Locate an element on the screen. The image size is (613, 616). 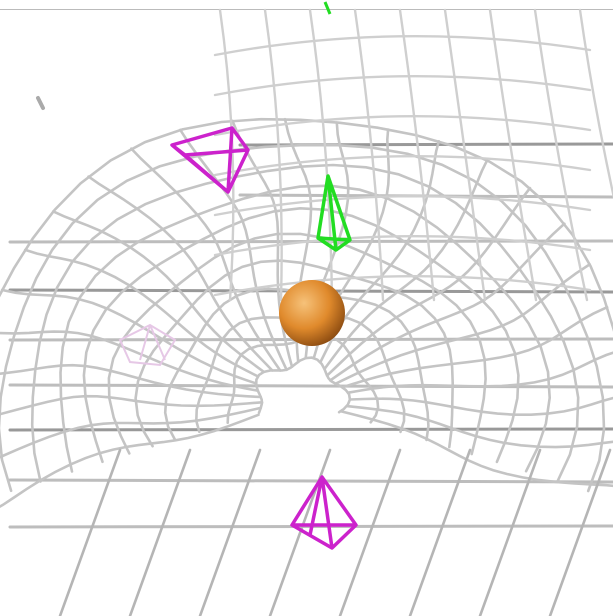
magenta-cone-top is located at coordinates (210, 160).